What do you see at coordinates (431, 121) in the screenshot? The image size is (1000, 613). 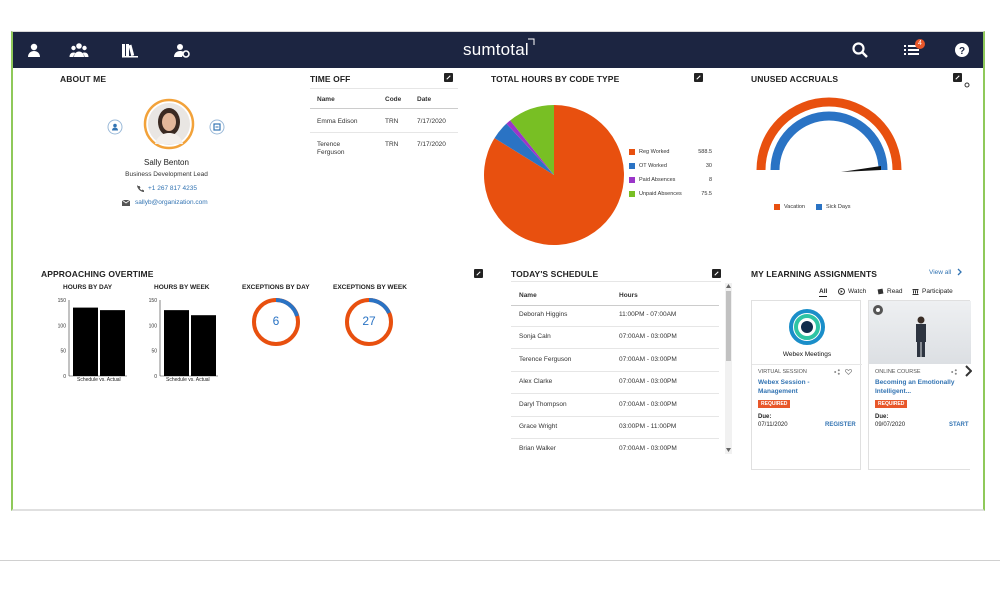 I see `table-cell: 7/17/2020` at bounding box center [431, 121].